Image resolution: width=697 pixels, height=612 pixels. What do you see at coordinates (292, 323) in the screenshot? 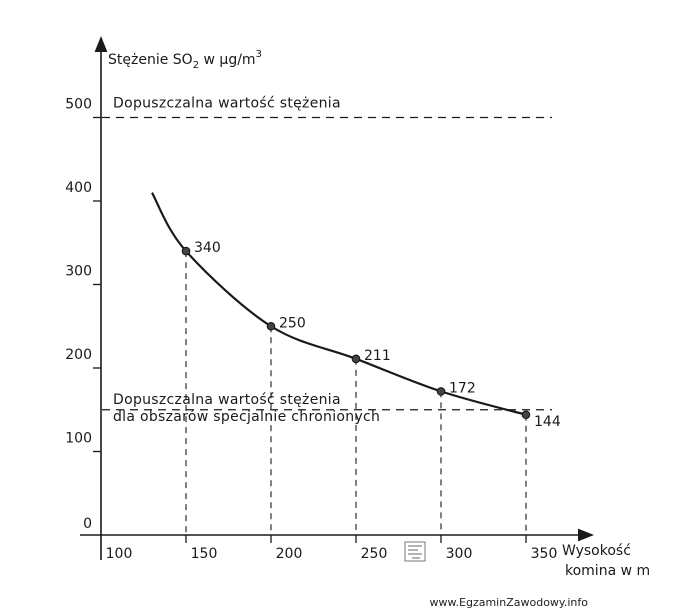
I see `data-label: 250` at bounding box center [292, 323].